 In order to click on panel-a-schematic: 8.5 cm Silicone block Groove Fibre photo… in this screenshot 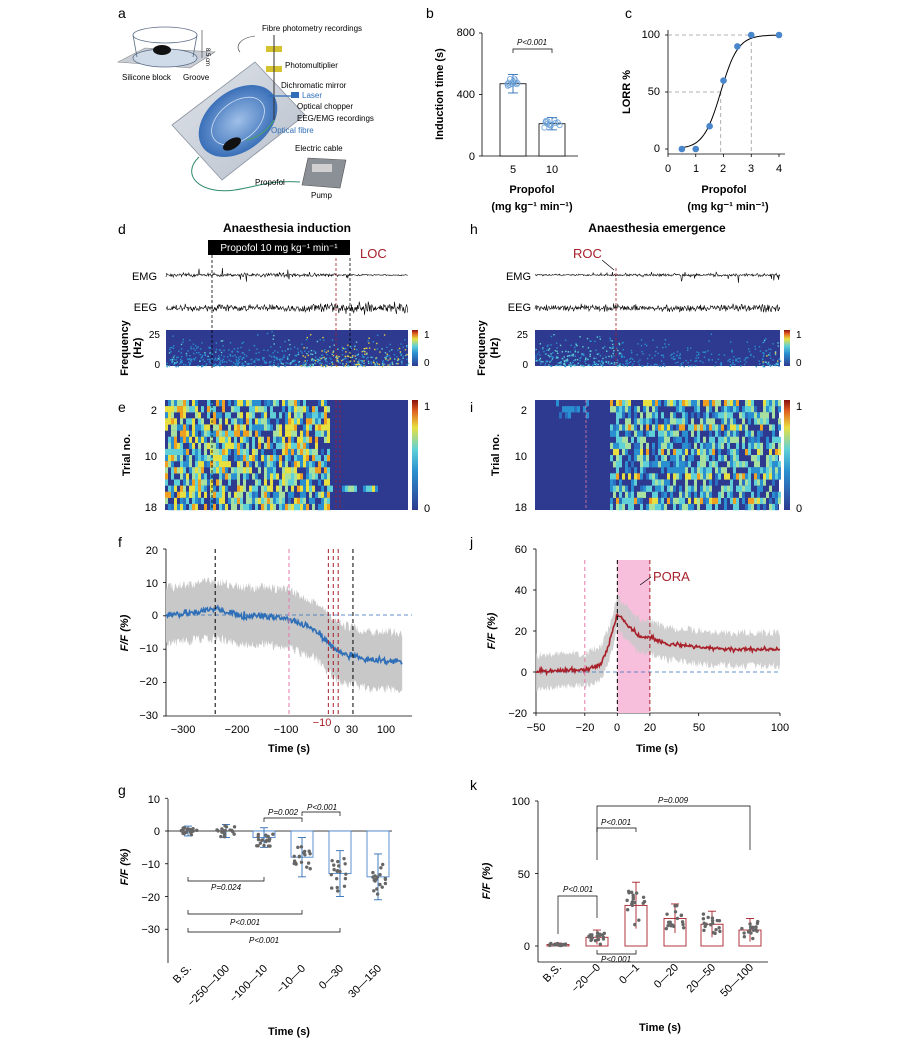, I will do `click(245, 112)`.